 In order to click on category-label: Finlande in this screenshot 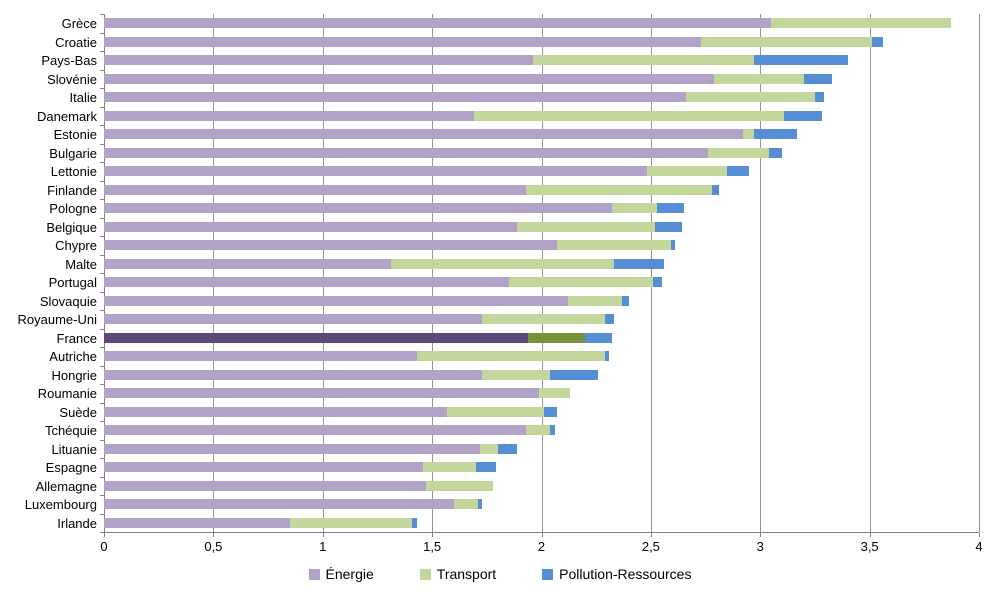, I will do `click(72, 190)`.